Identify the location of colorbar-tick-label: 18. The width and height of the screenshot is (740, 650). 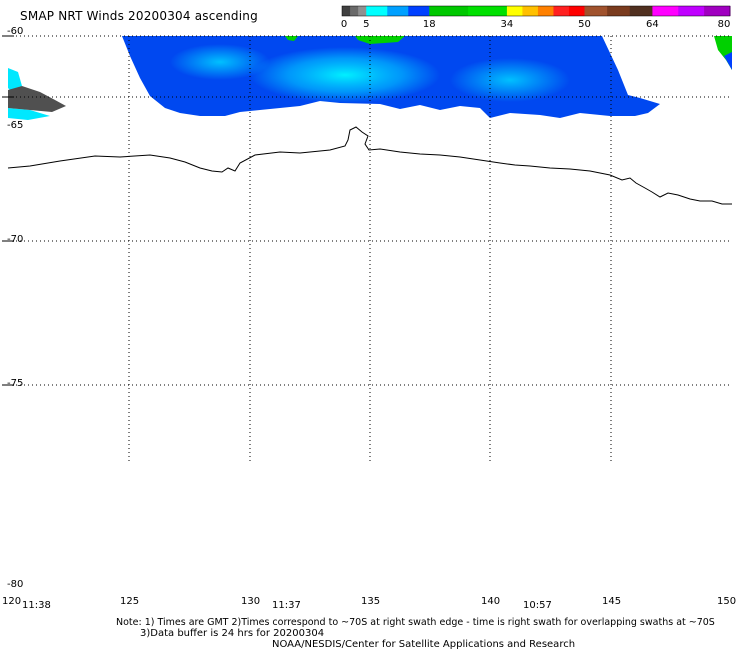
(429, 24).